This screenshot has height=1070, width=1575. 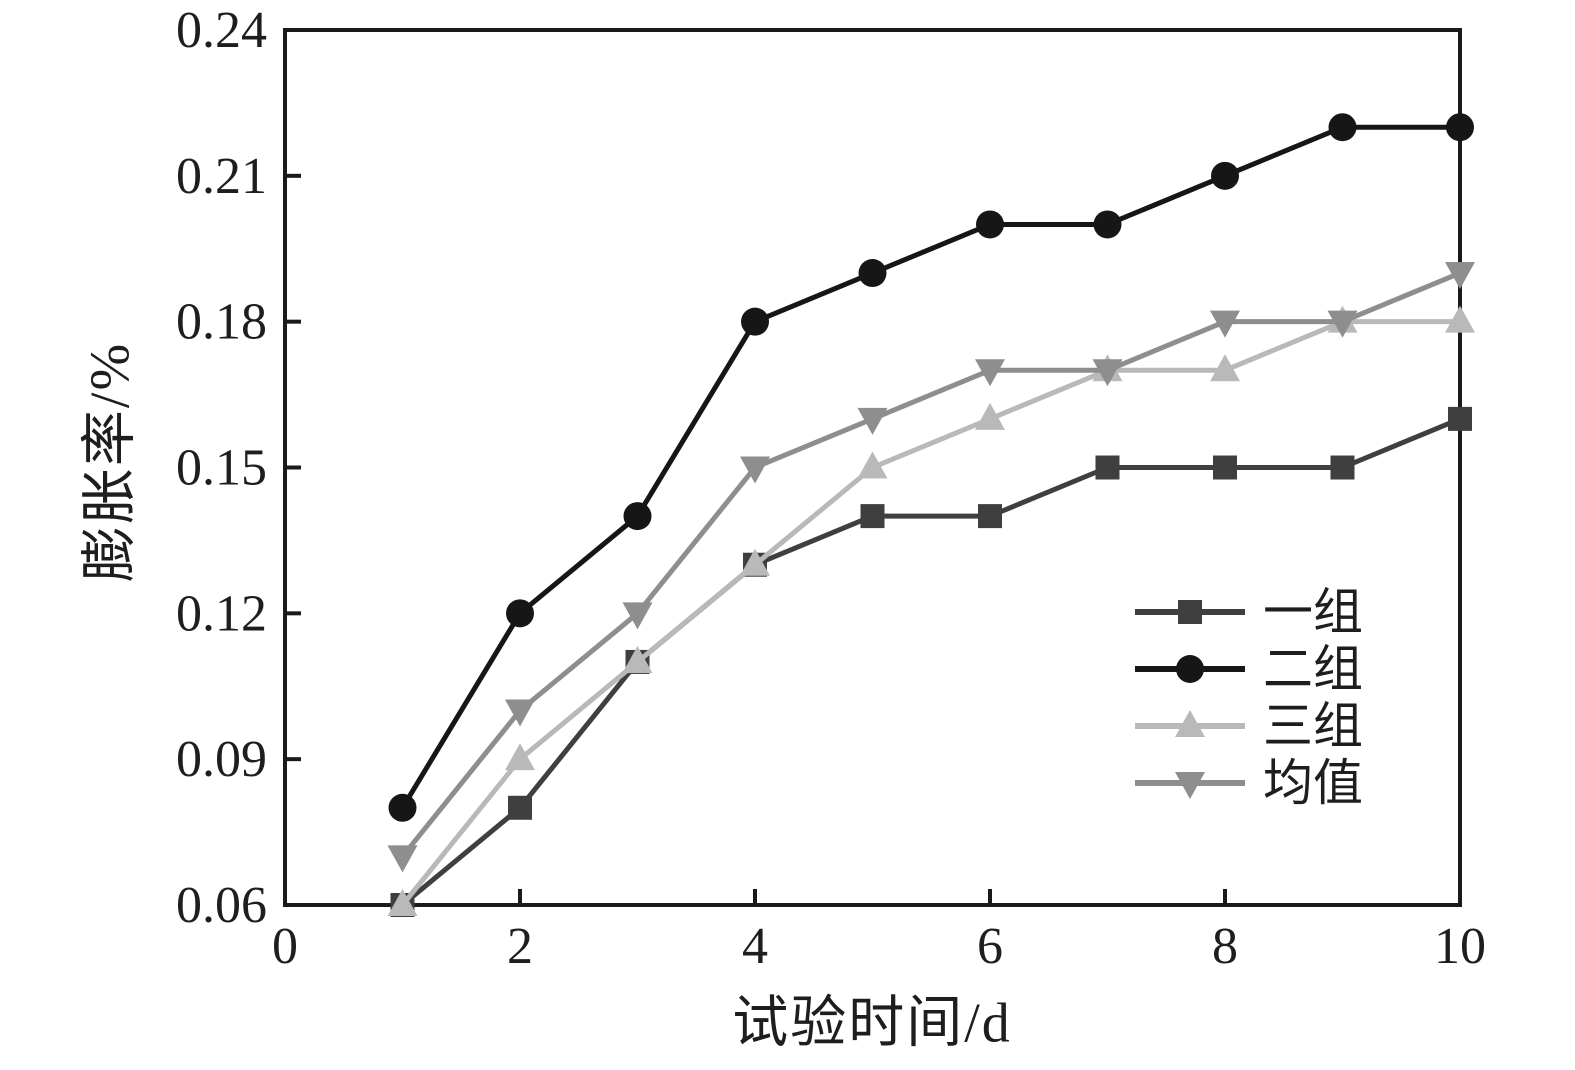 What do you see at coordinates (1249, 783) in the screenshot?
I see `legend-item: 均值` at bounding box center [1249, 783].